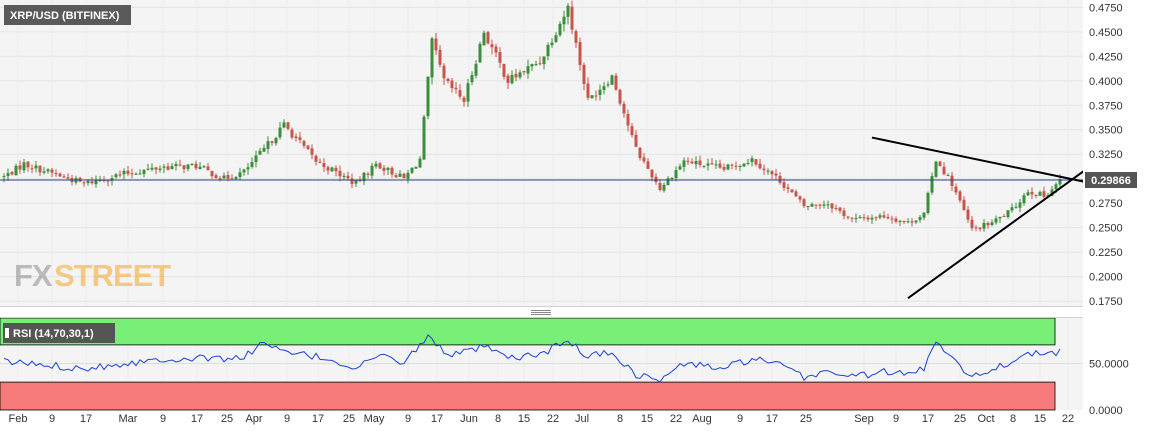  I want to click on trendline-support, so click(995, 234).